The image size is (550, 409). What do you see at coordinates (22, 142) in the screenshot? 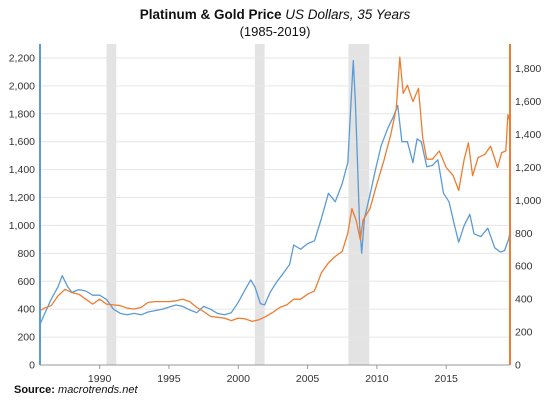
I see `left-tick-label: 1,600` at bounding box center [22, 142].